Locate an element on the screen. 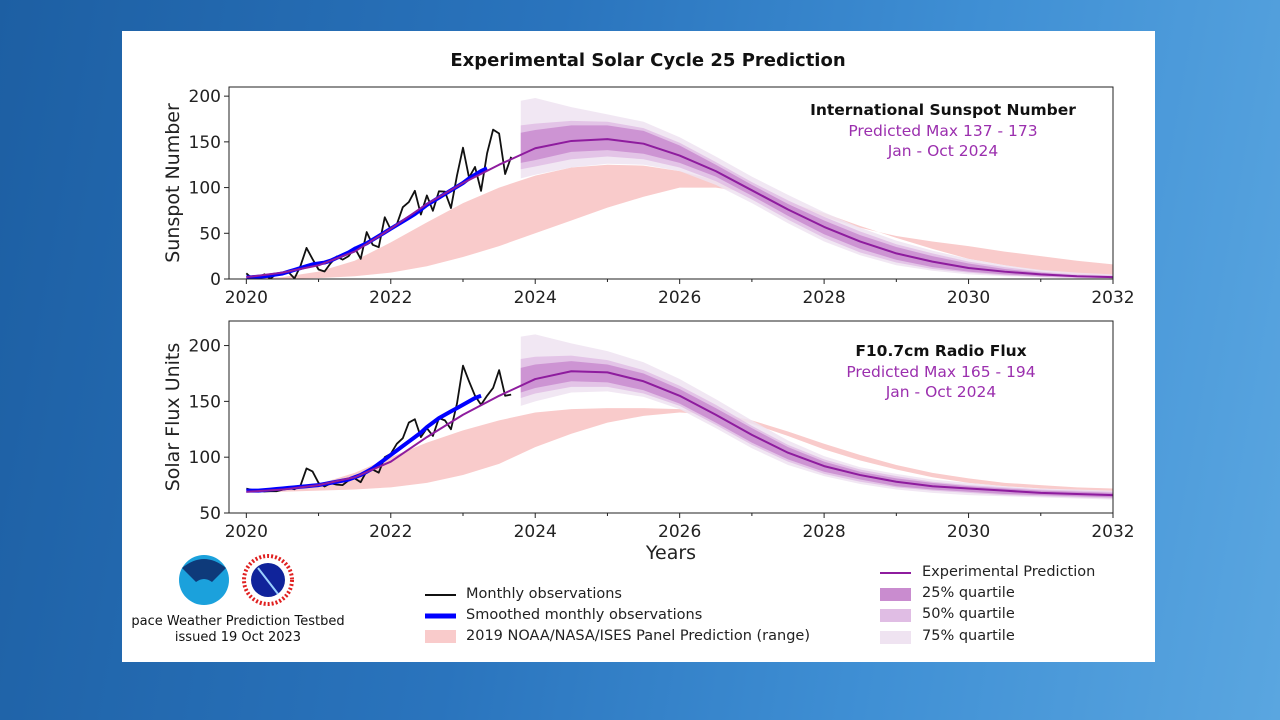 Image resolution: width=1280 pixels, height=720 pixels. monthly-observations-line is located at coordinates (378, 203).